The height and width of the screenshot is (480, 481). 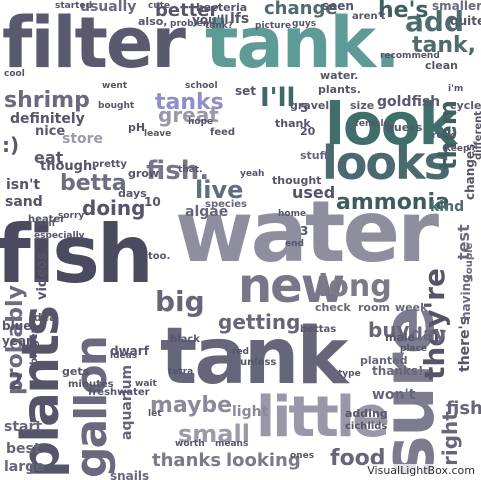 What do you see at coordinates (188, 115) in the screenshot?
I see `cloud-word: great` at bounding box center [188, 115].